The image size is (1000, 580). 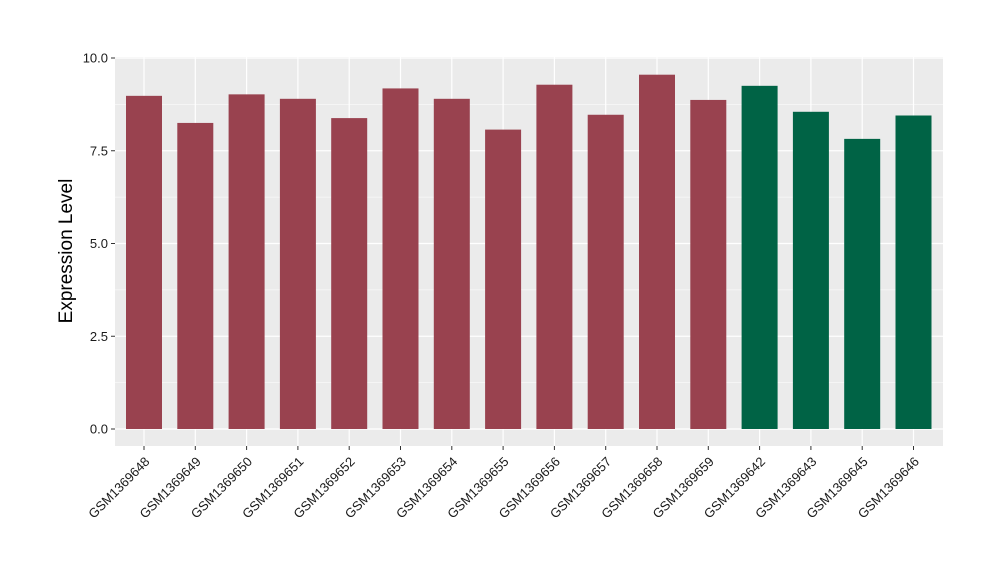 I want to click on y-tick-label: 7.5, so click(x=99, y=150).